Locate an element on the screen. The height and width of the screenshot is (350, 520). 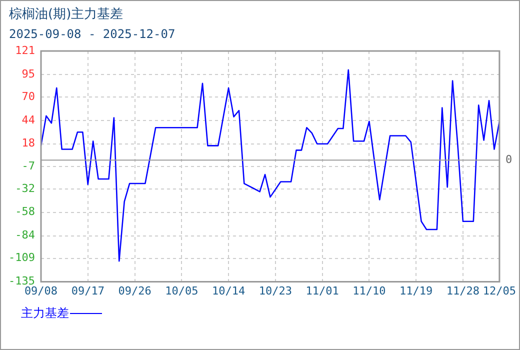
y-tick-label: -84 is located at coordinates (25, 235).